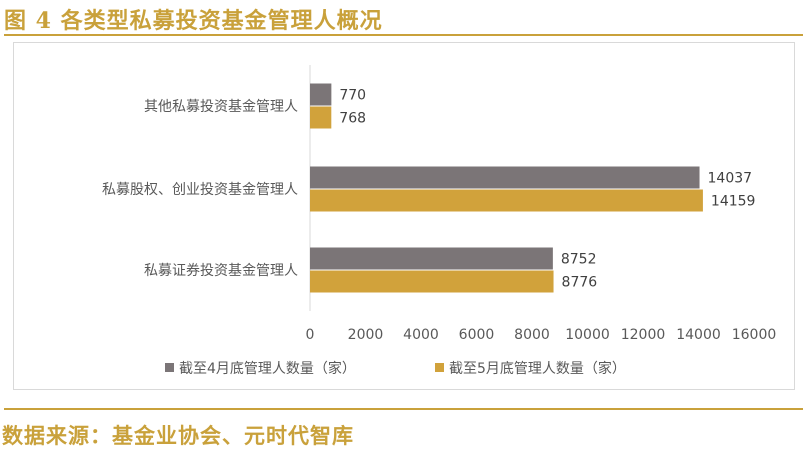 The image size is (807, 456). Describe the element at coordinates (178, 435) in the screenshot. I see `data-source: 数据来源：基金业协会、元时代智库` at that location.